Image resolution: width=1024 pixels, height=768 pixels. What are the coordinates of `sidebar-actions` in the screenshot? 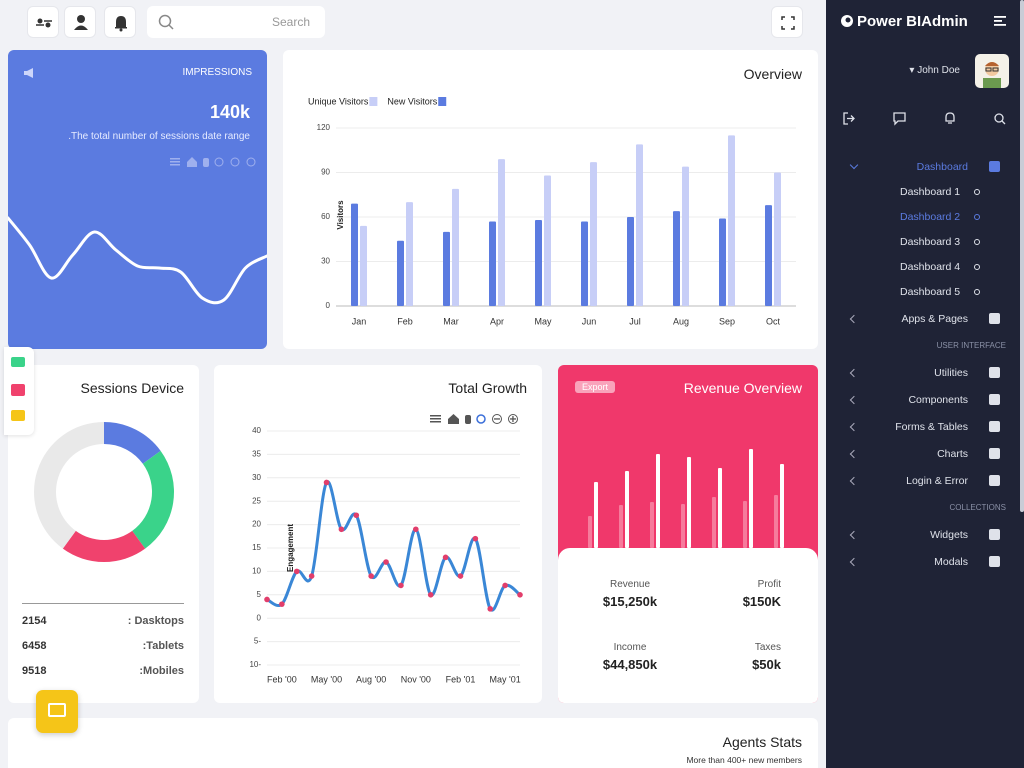 It's located at (927, 119).